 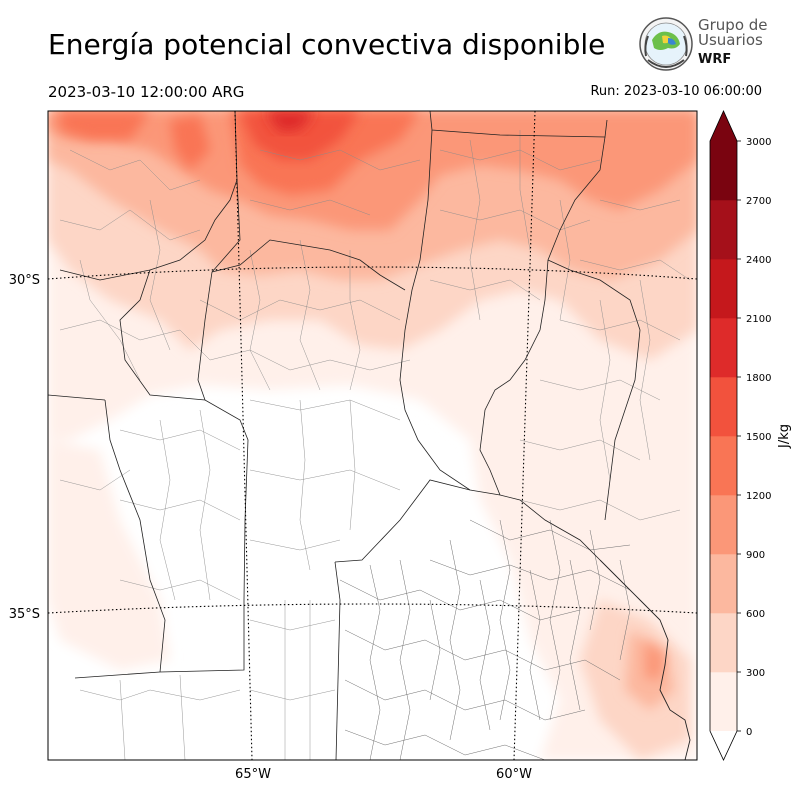 I want to click on valid-time: 2023-03-10 12:00:00 ARG, so click(x=146, y=92).